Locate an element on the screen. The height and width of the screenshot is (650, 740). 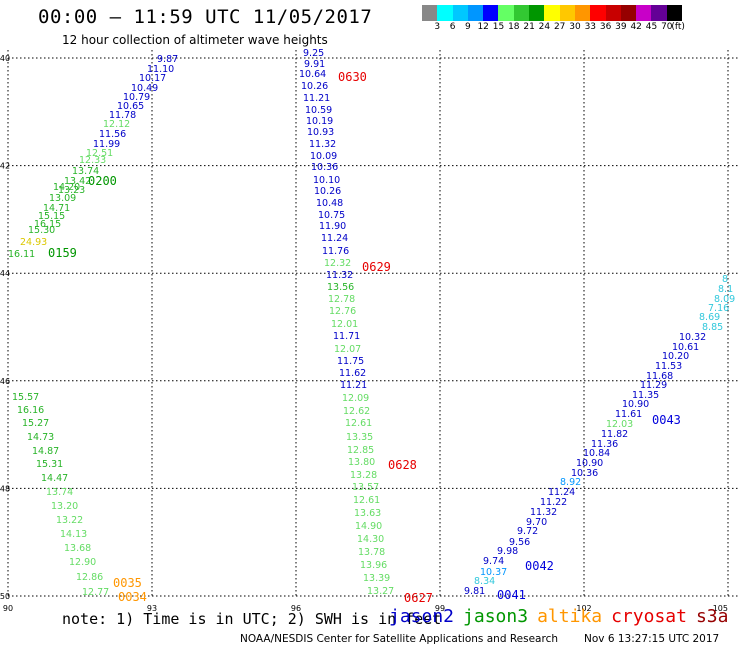
pass-time-label: 0630 is located at coordinates (352, 77).